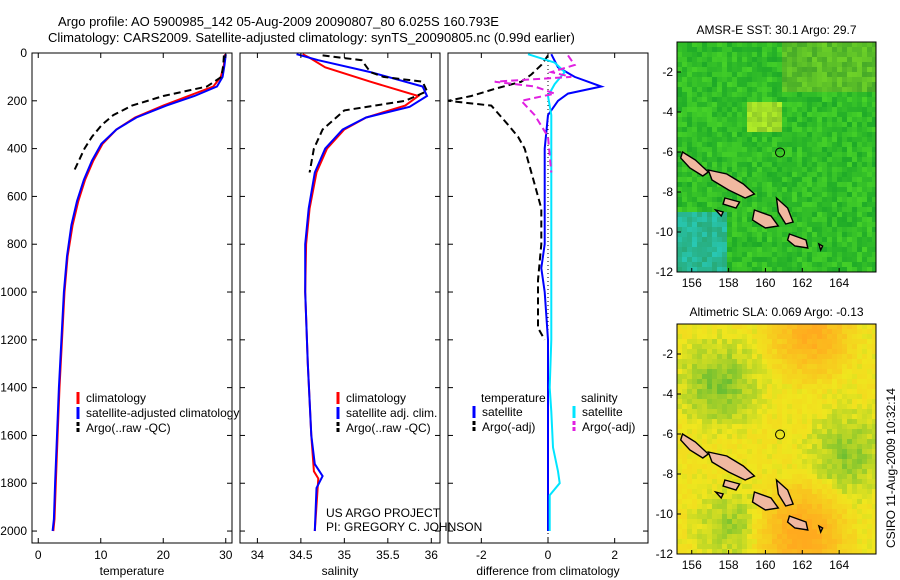 The width and height of the screenshot is (900, 580). What do you see at coordinates (802, 565) in the screenshot?
I see `sla-map-x-tick-label: 162` at bounding box center [802, 565].